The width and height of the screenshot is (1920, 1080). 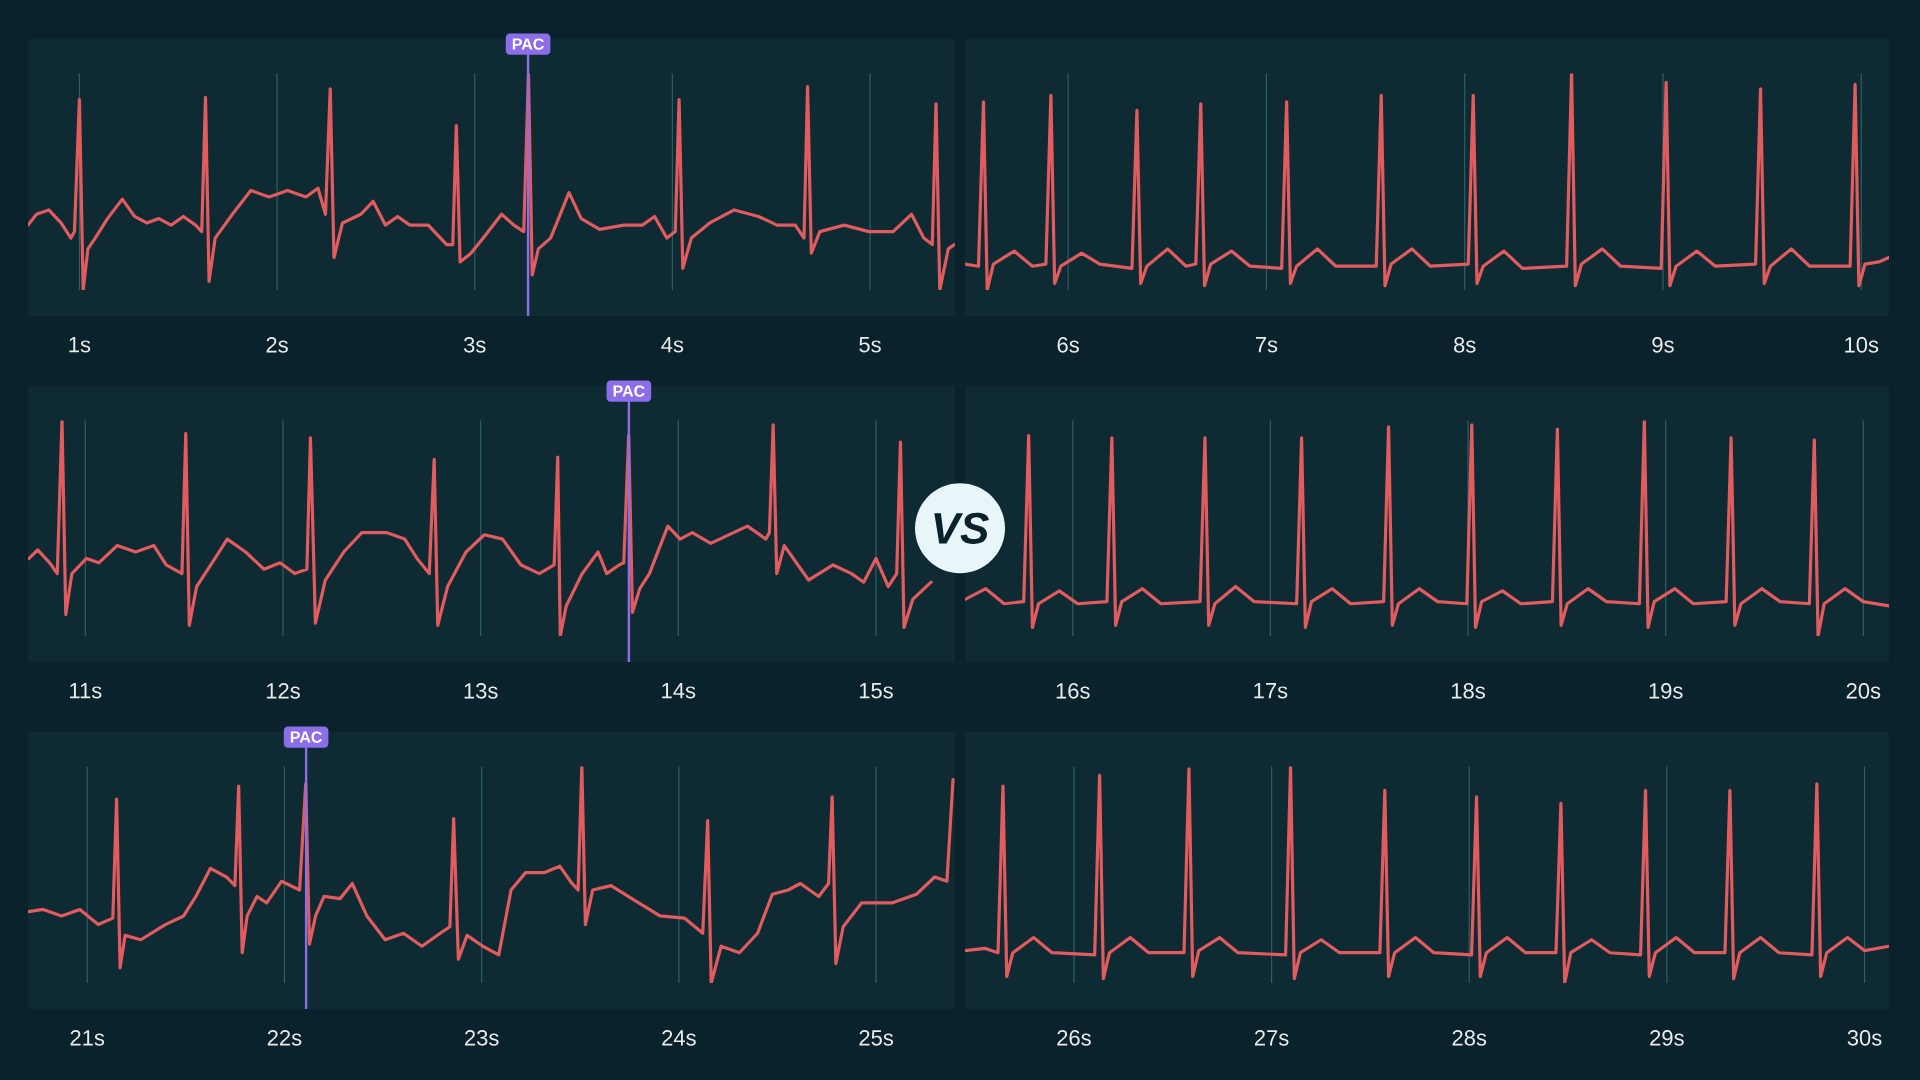 What do you see at coordinates (1864, 1038) in the screenshot?
I see `x-tick-label: 30s` at bounding box center [1864, 1038].